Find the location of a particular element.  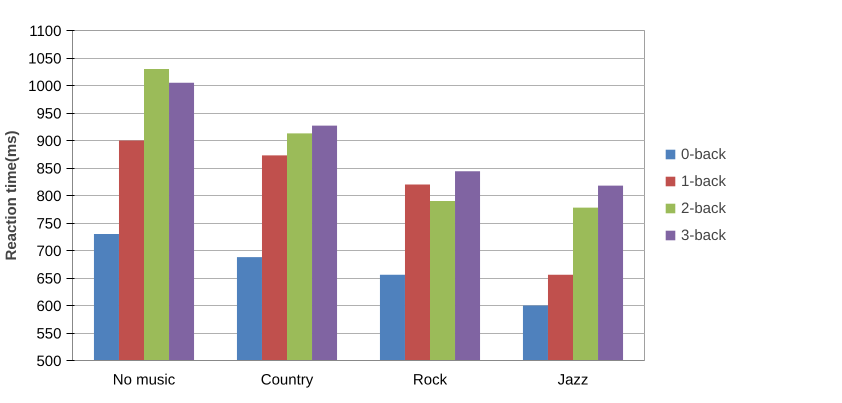

legend-label: 2-back is located at coordinates (703, 208).